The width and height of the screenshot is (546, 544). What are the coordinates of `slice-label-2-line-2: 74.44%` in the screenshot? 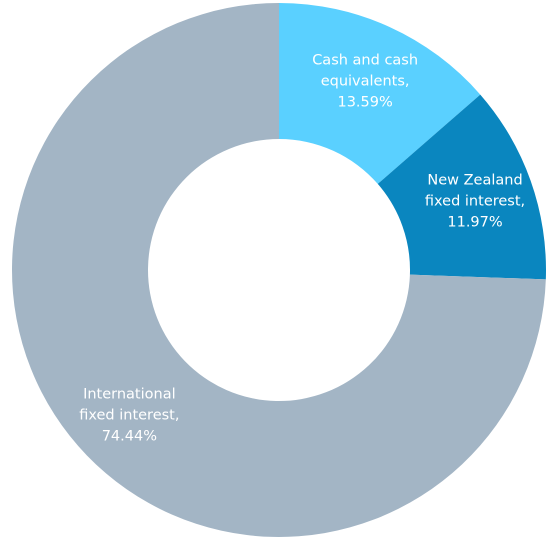 It's located at (129, 436).